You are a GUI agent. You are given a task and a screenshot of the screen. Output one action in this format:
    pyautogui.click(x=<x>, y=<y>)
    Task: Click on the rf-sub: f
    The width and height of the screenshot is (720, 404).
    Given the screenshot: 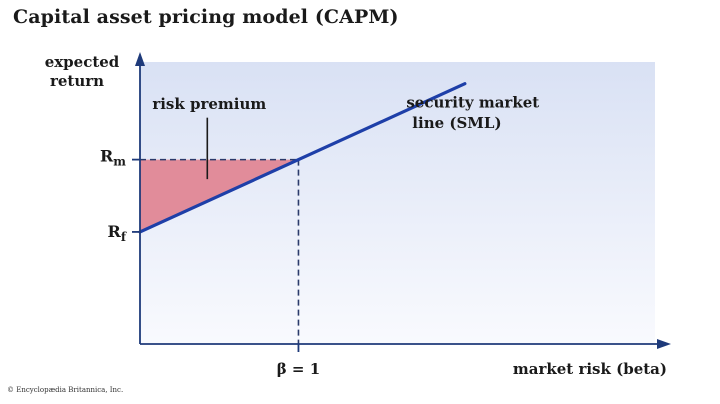 What is the action you would take?
    pyautogui.click(x=124, y=237)
    